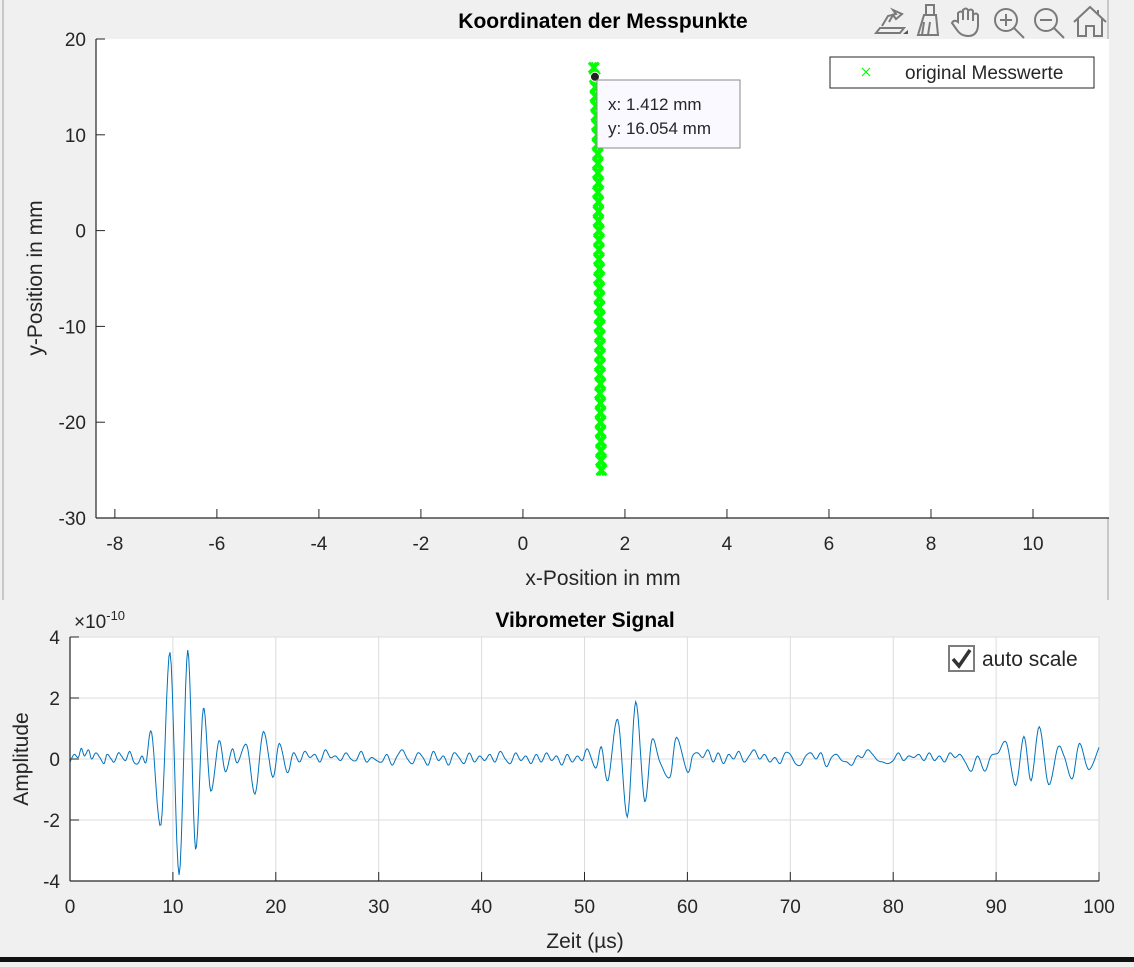 The height and width of the screenshot is (967, 1134). I want to click on x-tick-label: 70, so click(790, 907).